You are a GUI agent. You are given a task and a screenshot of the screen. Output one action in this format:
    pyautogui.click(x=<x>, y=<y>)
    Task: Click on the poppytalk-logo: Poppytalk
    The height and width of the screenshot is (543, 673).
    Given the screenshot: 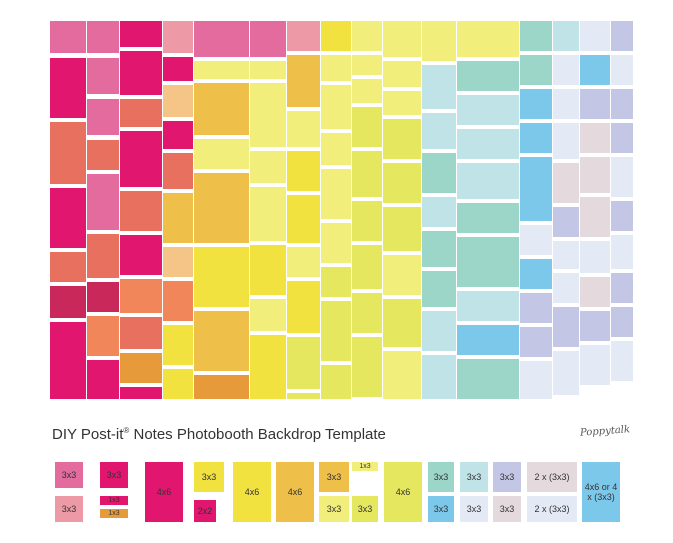 What is the action you would take?
    pyautogui.click(x=605, y=431)
    